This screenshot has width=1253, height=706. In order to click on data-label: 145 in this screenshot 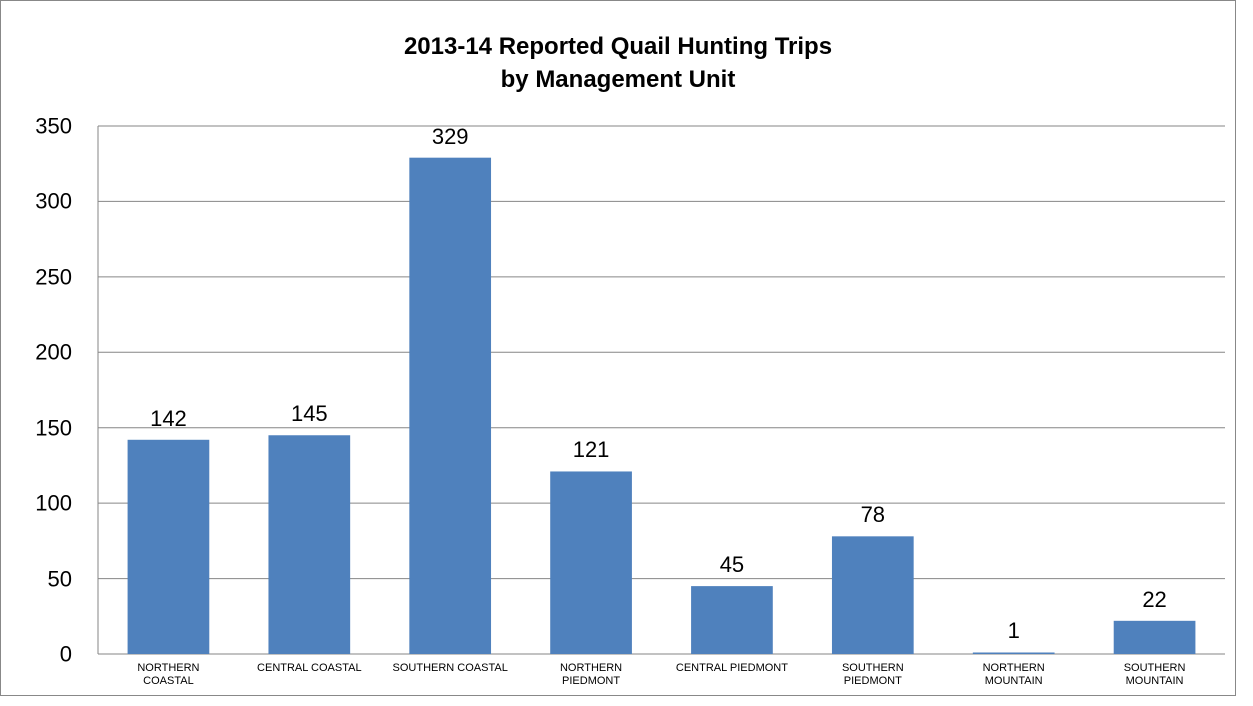, I will do `click(309, 414)`.